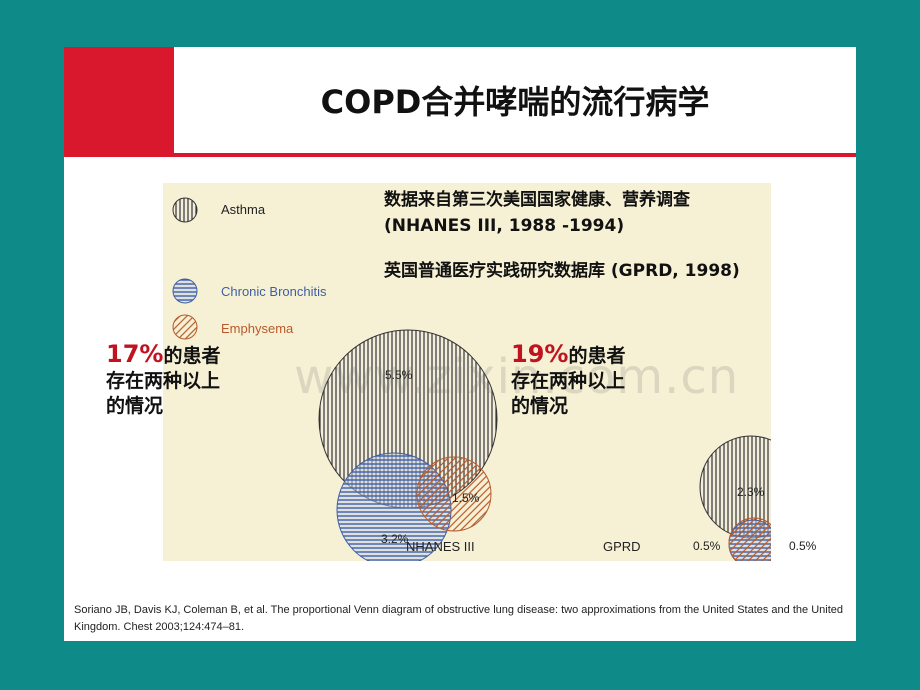 This screenshot has width=920, height=690. What do you see at coordinates (540, 406) in the screenshot?
I see `gprd-callout-line3: 的情况` at bounding box center [540, 406].